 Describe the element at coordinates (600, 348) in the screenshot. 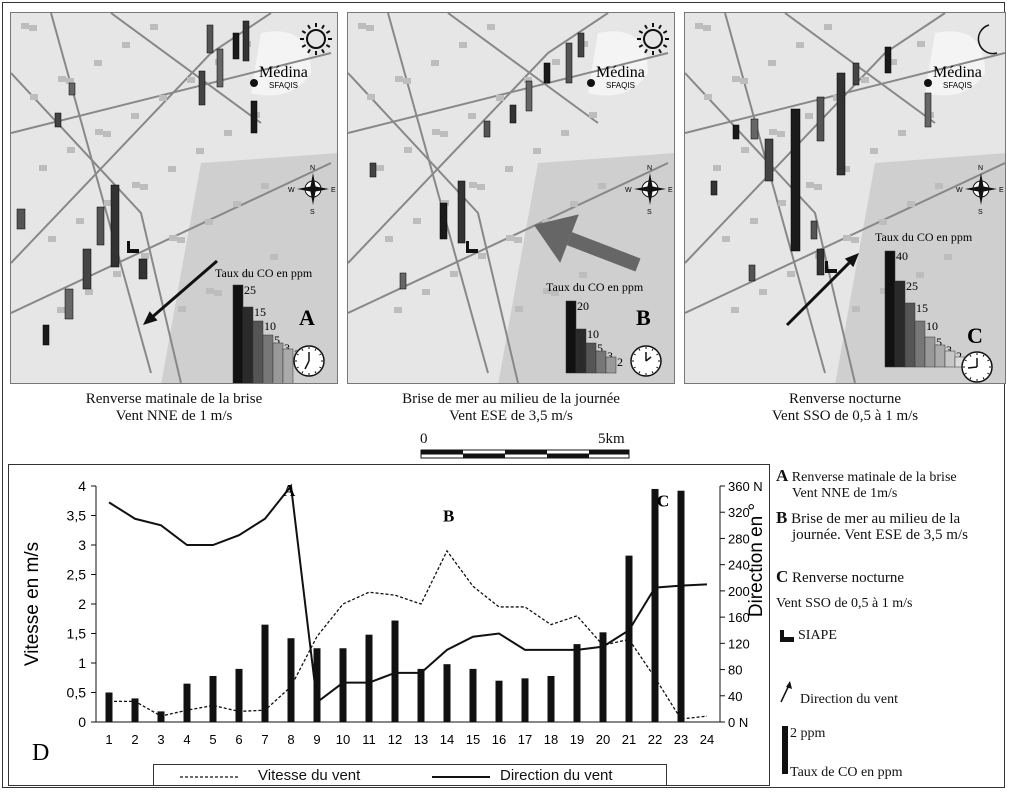

I see `legend-value: 5` at that location.